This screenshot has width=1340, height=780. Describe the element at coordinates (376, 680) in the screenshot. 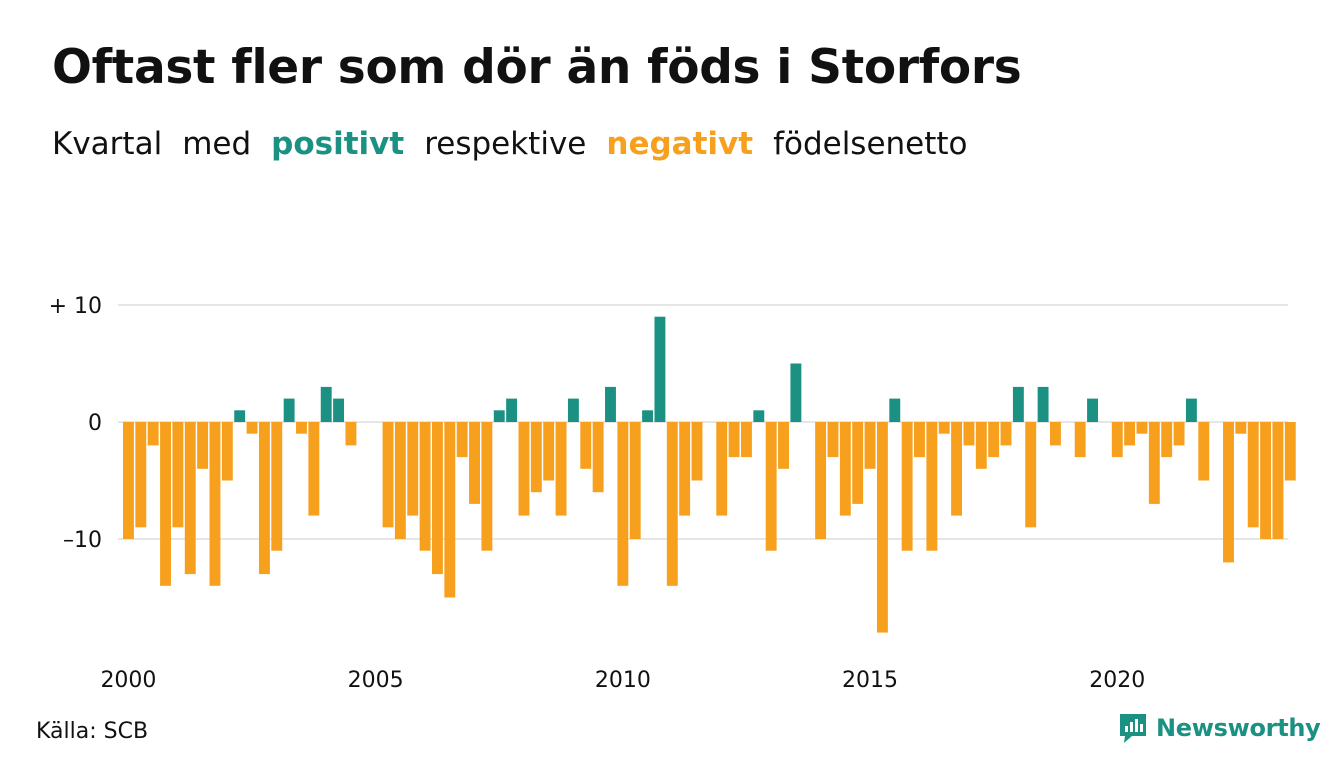

I see `x-tick-label: 2005` at that location.